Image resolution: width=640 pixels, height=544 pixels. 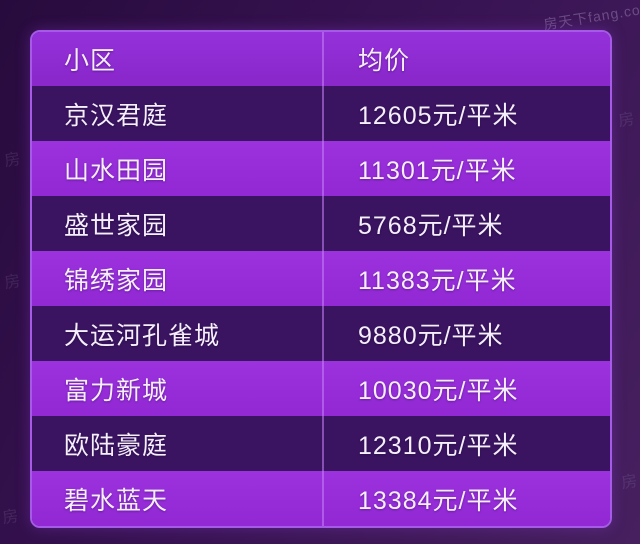 What do you see at coordinates (116, 500) in the screenshot?
I see `community-name: 碧水蓝天` at bounding box center [116, 500].